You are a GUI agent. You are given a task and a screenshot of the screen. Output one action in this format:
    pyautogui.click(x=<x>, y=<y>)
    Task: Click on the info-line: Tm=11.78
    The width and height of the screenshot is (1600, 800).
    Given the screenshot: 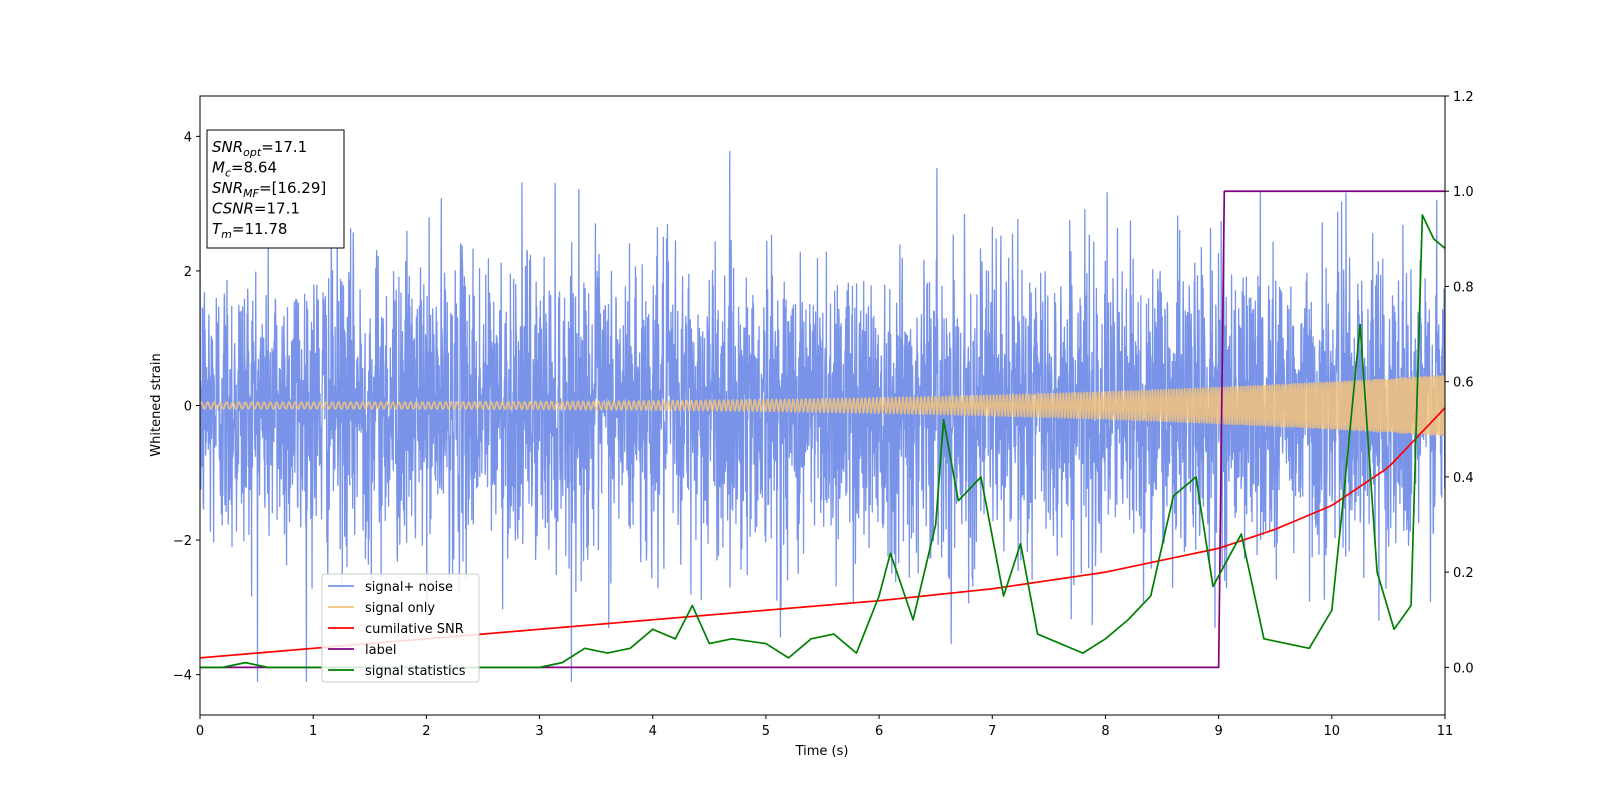 What is the action you would take?
    pyautogui.click(x=249, y=230)
    